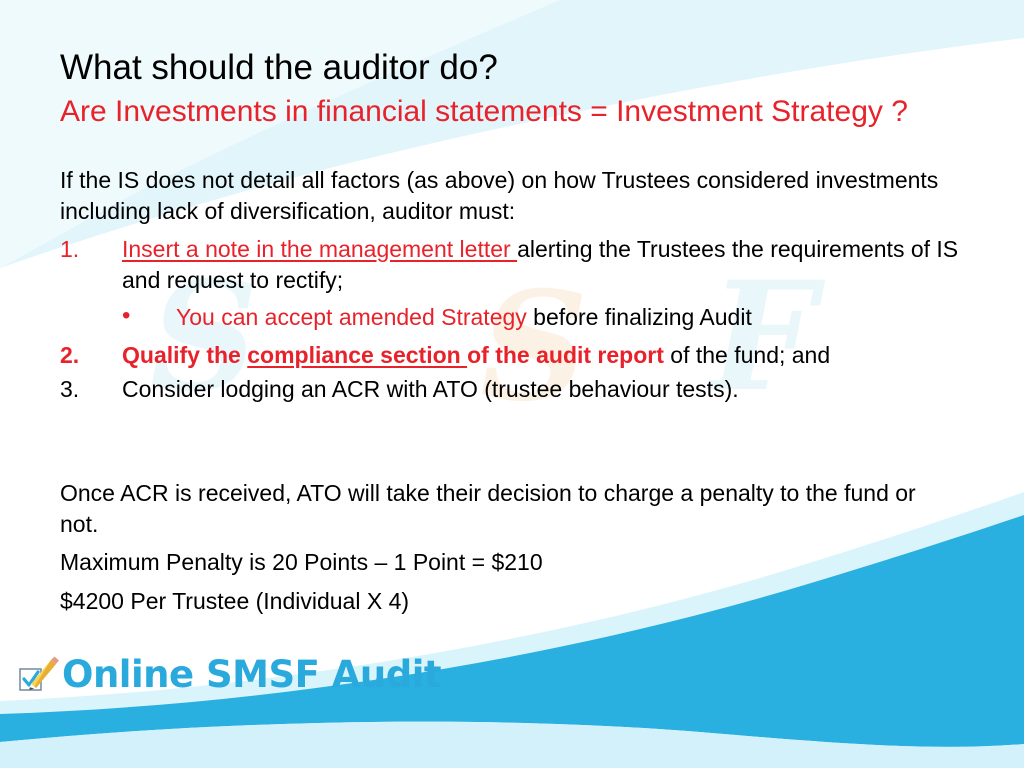 This screenshot has height=768, width=1024. Describe the element at coordinates (70, 354) in the screenshot. I see `list-marker-2: 2.` at that location.